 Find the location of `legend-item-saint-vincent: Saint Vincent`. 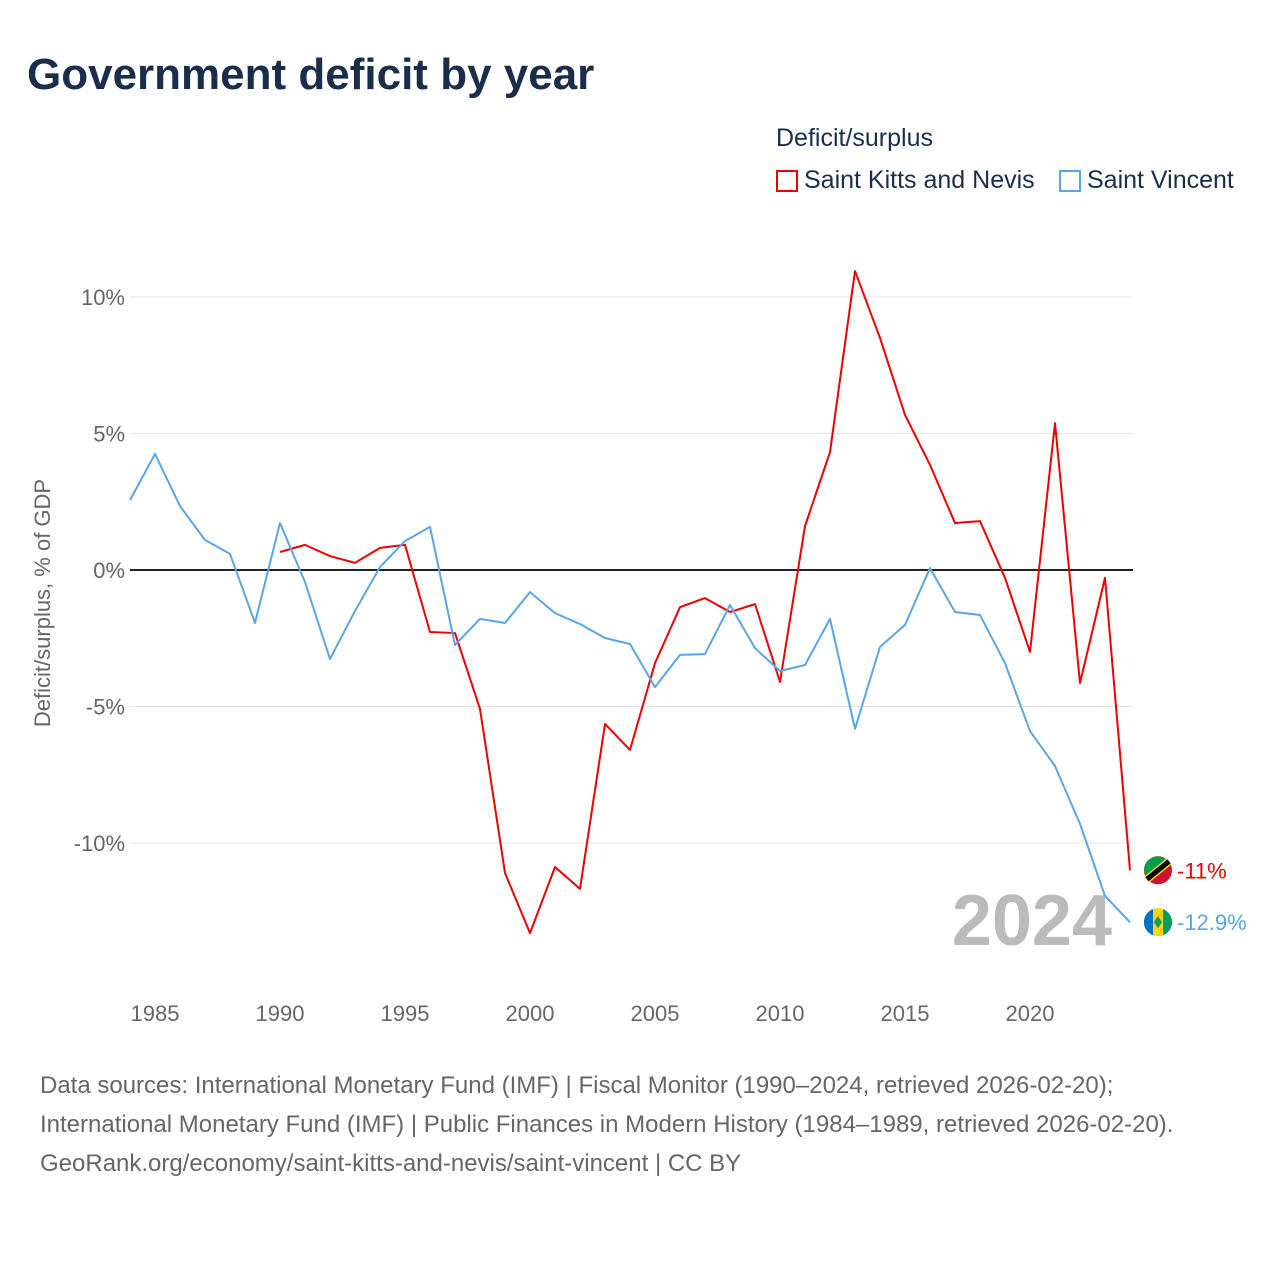

legend-item-saint-vincent: Saint Vincent is located at coordinates (1146, 180).